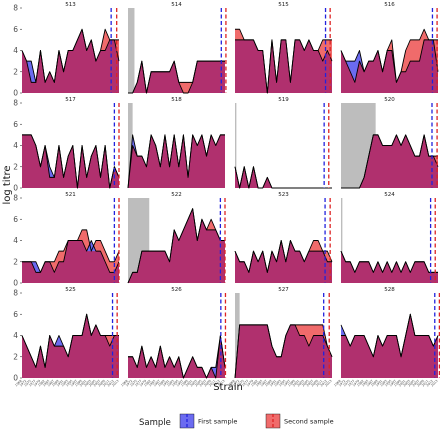 The height and width of the screenshot is (433, 440). Describe the element at coordinates (176, 195) in the screenshot. I see `panel-title-522: 522` at that location.